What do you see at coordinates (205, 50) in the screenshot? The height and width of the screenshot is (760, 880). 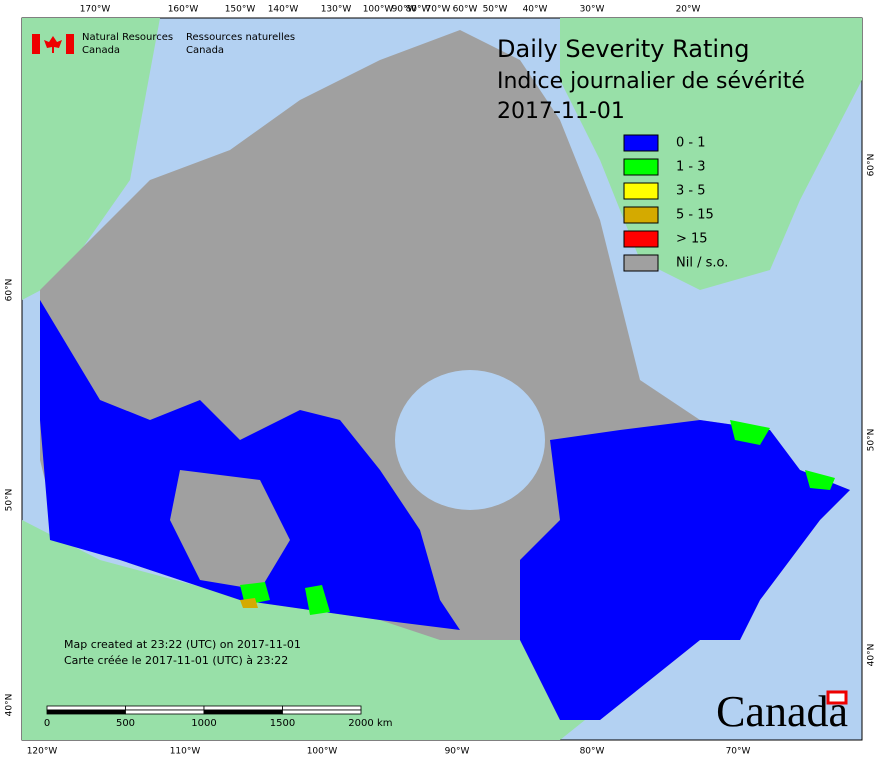 I see `org-fr: Canada` at bounding box center [205, 50].